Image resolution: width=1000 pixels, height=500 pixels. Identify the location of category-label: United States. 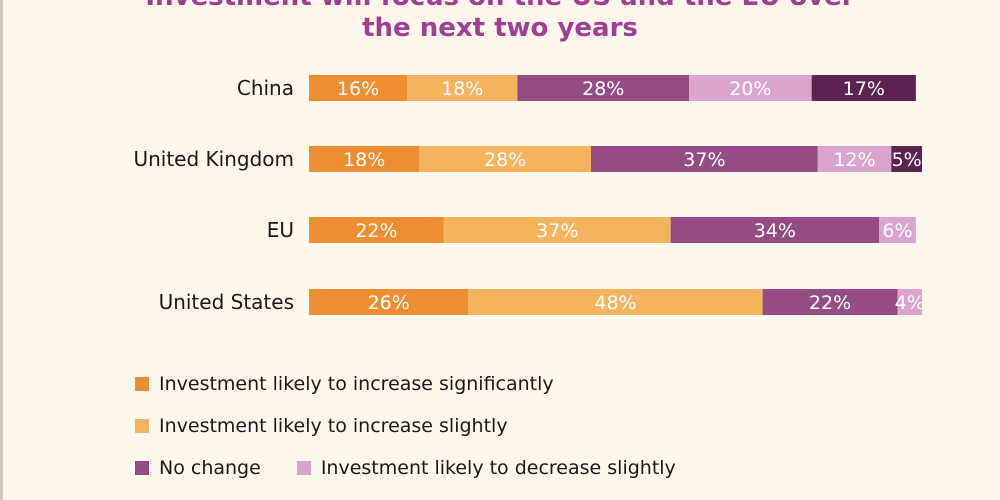
(226, 302).